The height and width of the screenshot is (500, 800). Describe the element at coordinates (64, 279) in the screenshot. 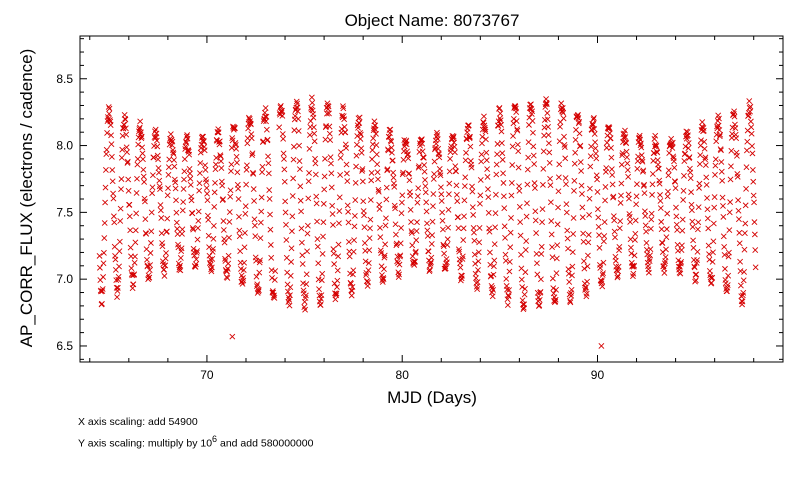

I see `y-tick-label: 7.0` at that location.